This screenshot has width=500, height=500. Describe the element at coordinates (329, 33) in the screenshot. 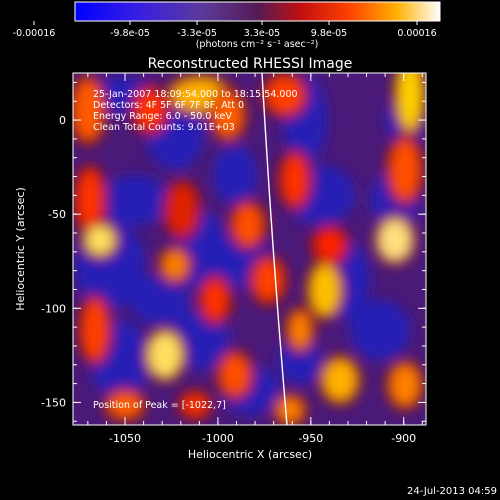

I see `colorbar-tick-label: 9.8e-05` at that location.